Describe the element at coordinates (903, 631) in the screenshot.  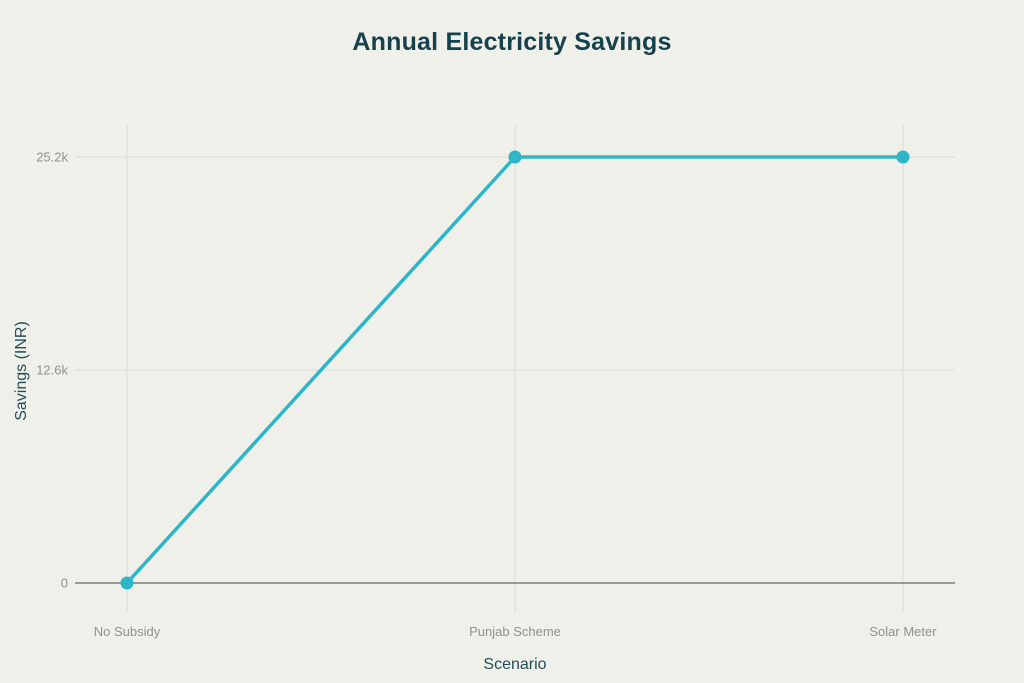
I see `x-tick-label: Solar Meter` at that location.